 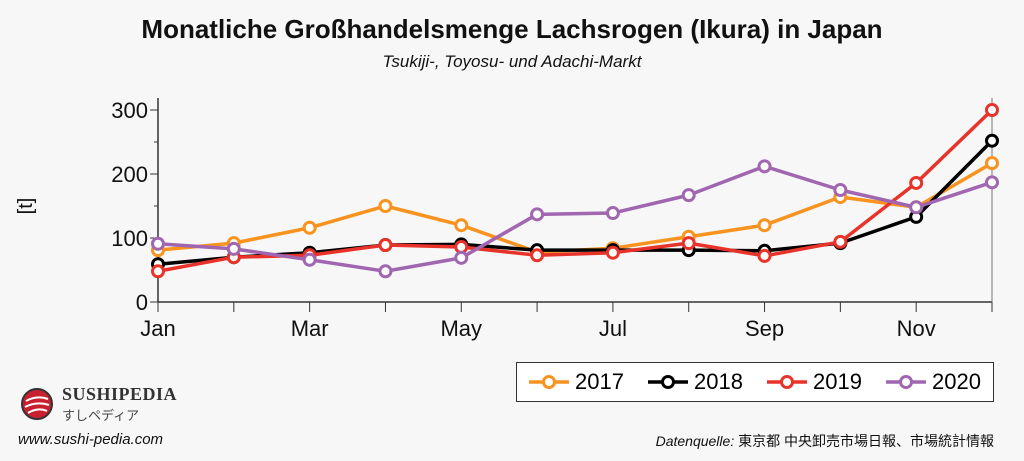 I want to click on source-label: Datenquelle:, so click(x=695, y=441).